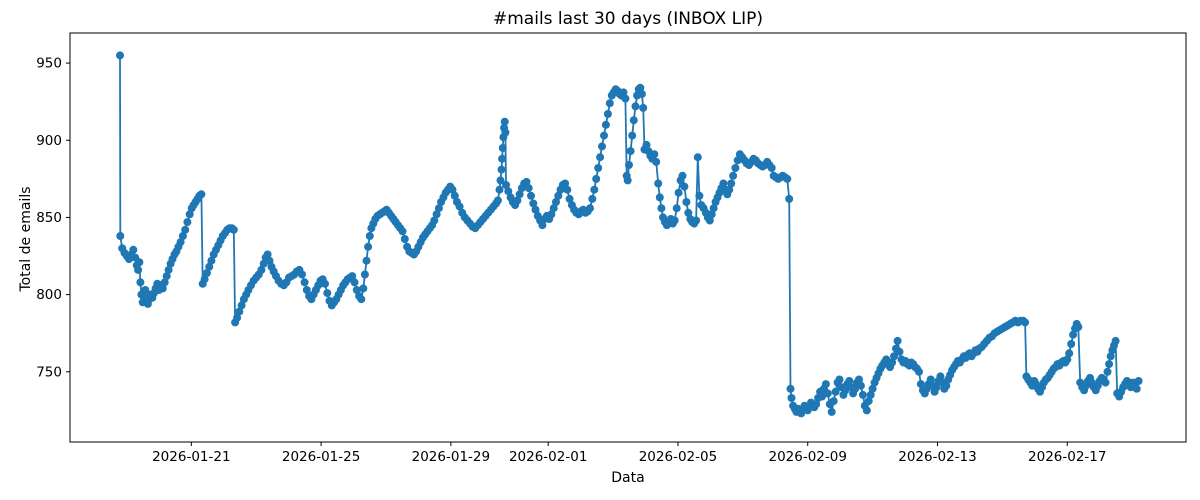 The height and width of the screenshot is (500, 1200). I want to click on x-tick-label: 2026-02-05, so click(678, 457).